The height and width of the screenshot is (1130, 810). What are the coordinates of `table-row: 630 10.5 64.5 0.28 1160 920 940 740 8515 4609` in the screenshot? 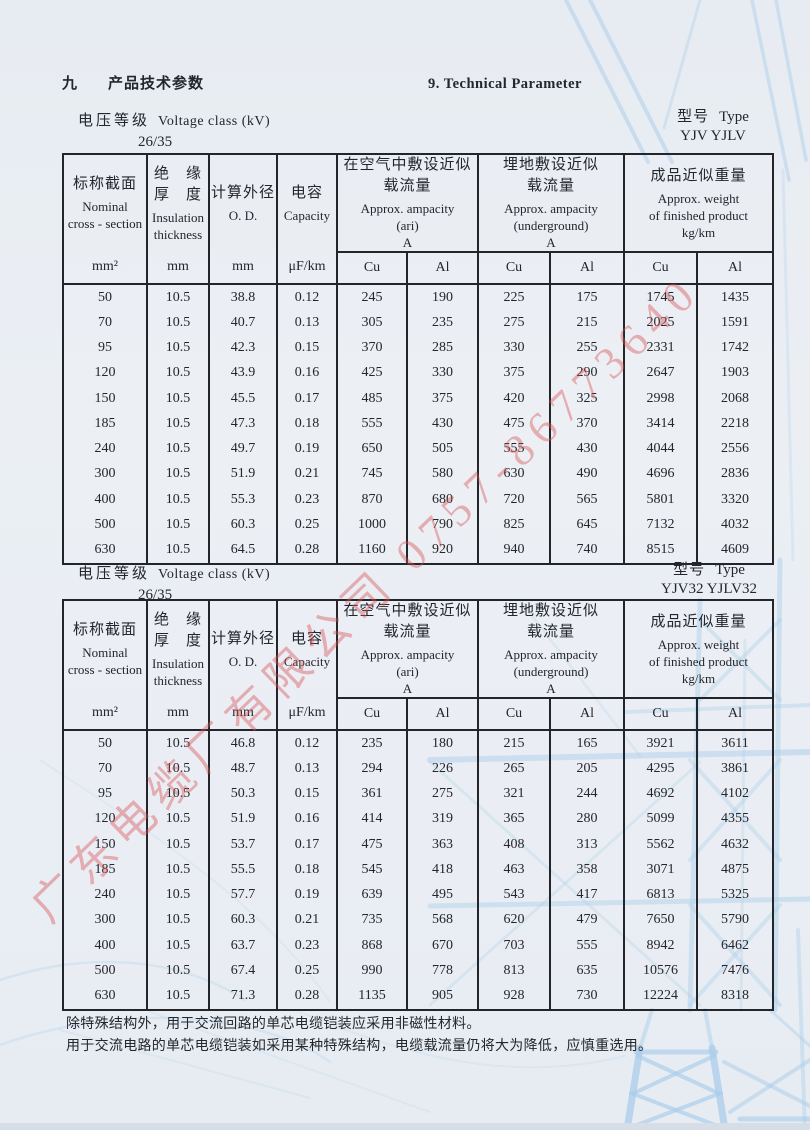 It's located at (418, 550).